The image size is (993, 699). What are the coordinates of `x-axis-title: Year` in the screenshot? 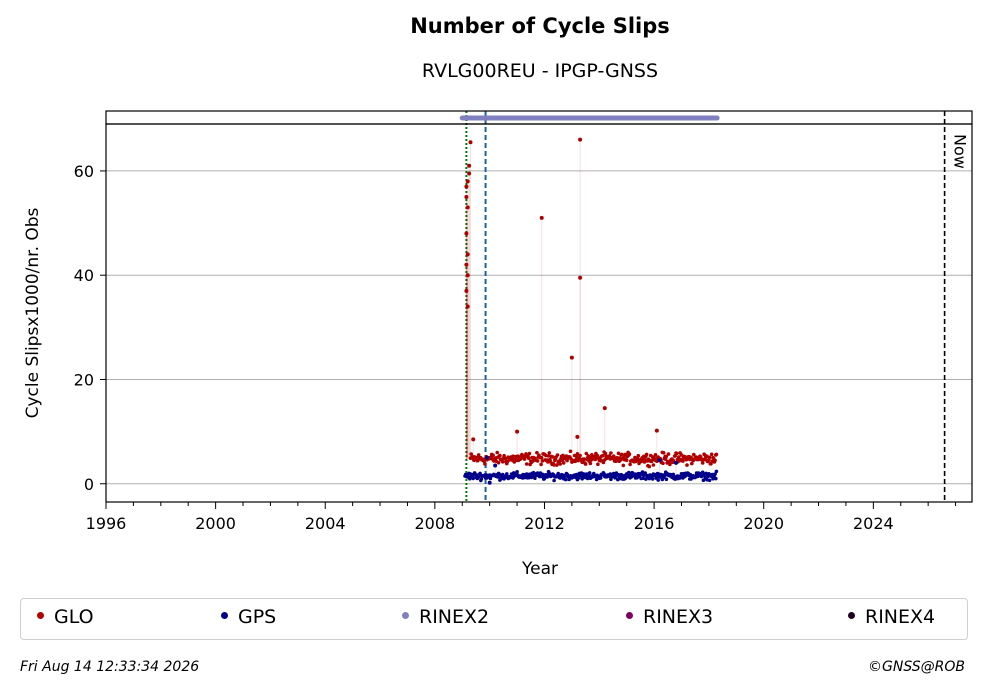 It's located at (539, 569).